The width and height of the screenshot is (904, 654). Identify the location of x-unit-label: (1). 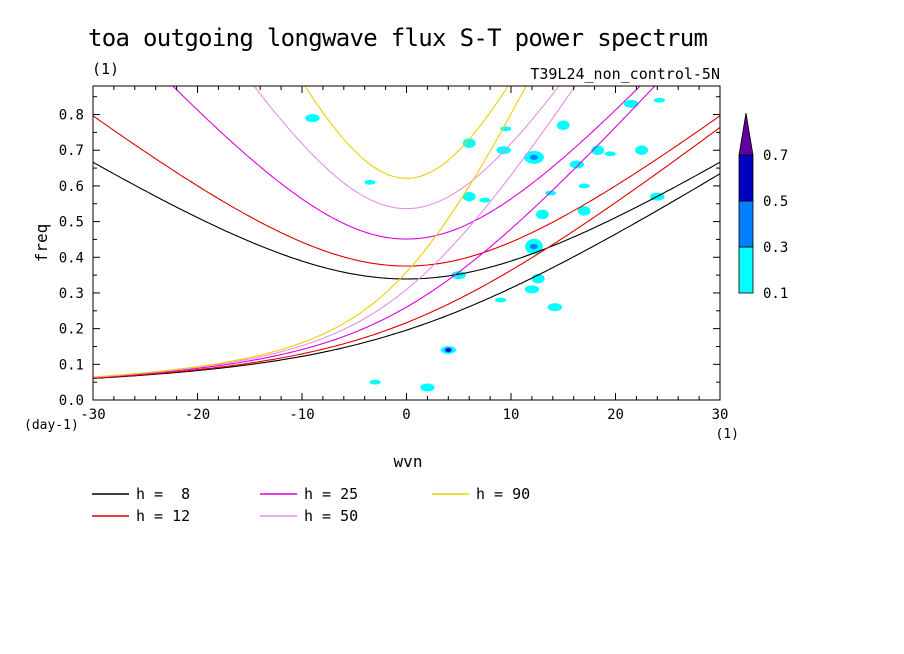
(727, 434).